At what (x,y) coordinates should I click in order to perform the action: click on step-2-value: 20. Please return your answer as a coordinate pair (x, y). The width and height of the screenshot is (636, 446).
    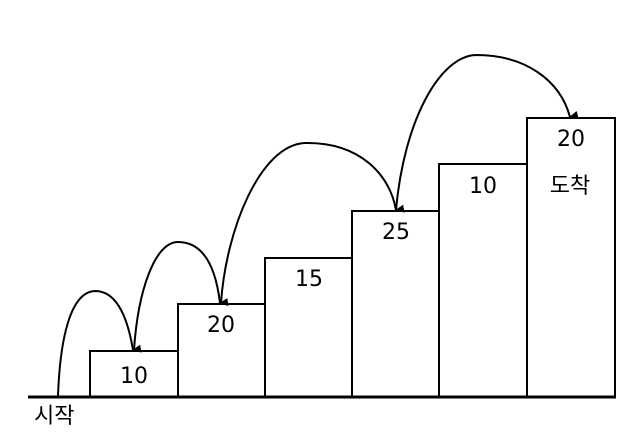
    Looking at the image, I should click on (221, 325).